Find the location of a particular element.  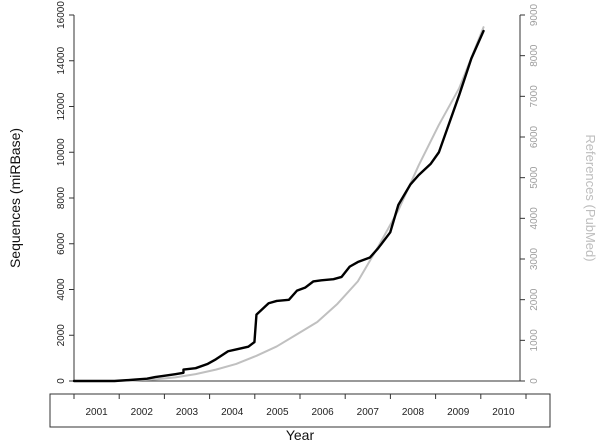

y-axis-right-title: References (PubMed) is located at coordinates (590, 197).